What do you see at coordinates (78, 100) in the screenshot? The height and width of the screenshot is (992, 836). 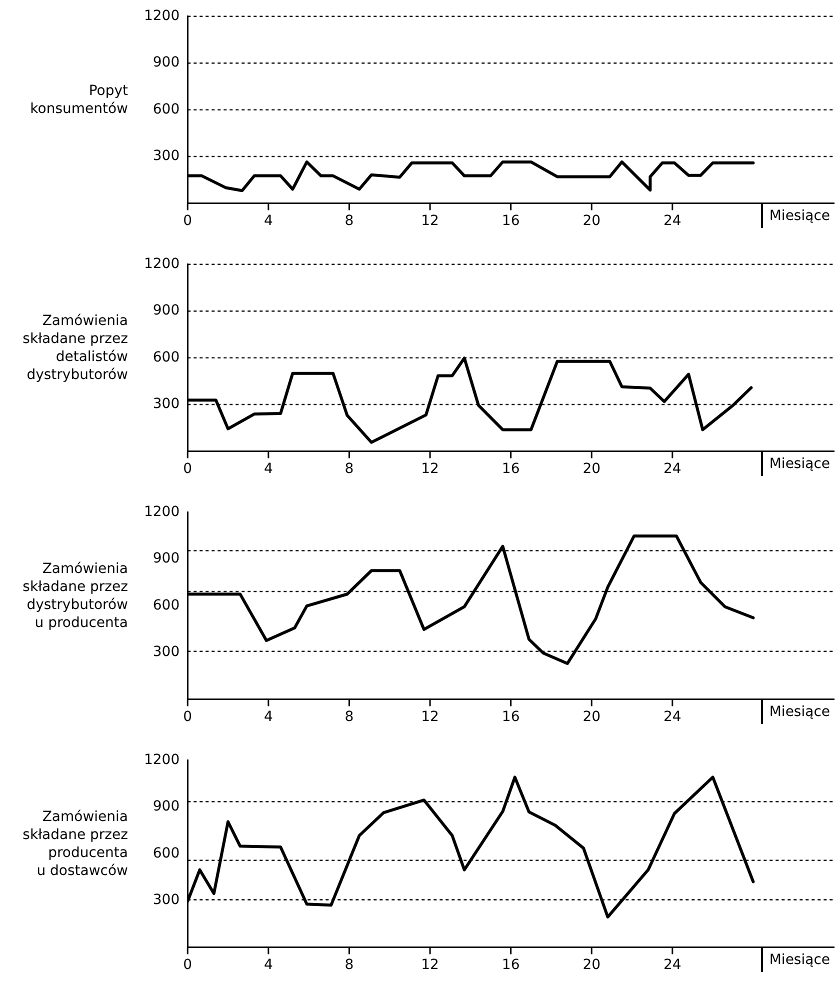 I see `y-axis-title: Popyt konsumentów` at bounding box center [78, 100].